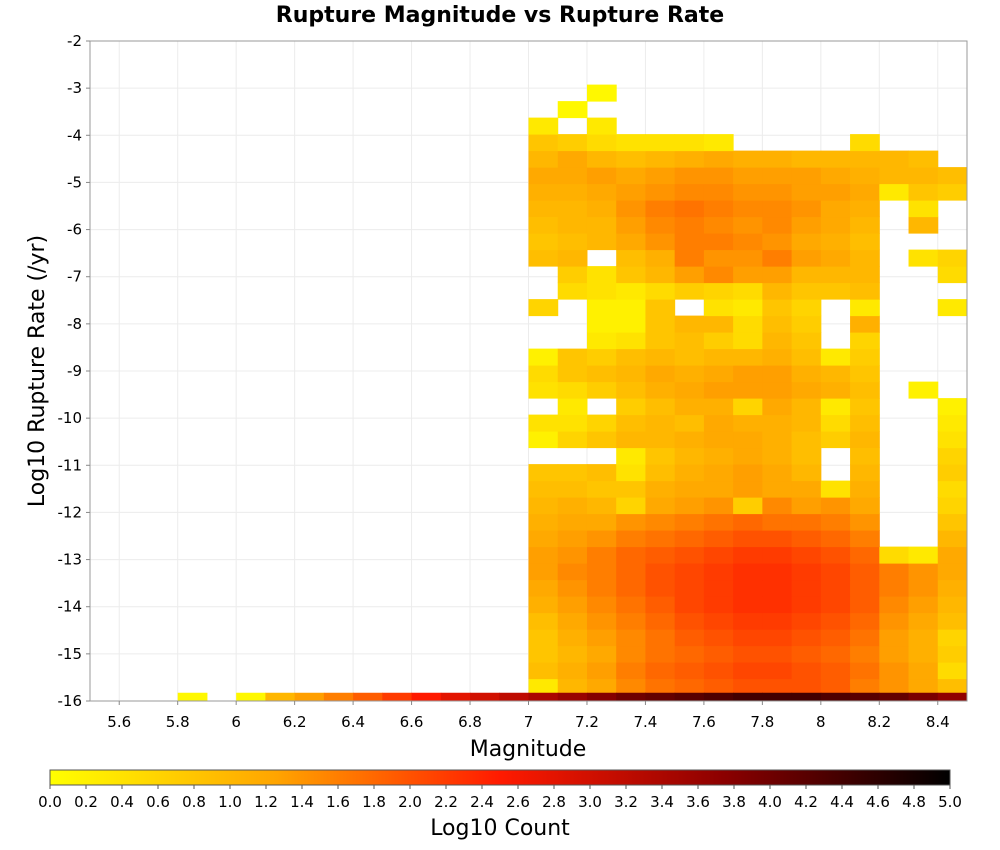  What do you see at coordinates (50, 802) in the screenshot?
I see `colorbar-tick-label: 0.0` at bounding box center [50, 802].